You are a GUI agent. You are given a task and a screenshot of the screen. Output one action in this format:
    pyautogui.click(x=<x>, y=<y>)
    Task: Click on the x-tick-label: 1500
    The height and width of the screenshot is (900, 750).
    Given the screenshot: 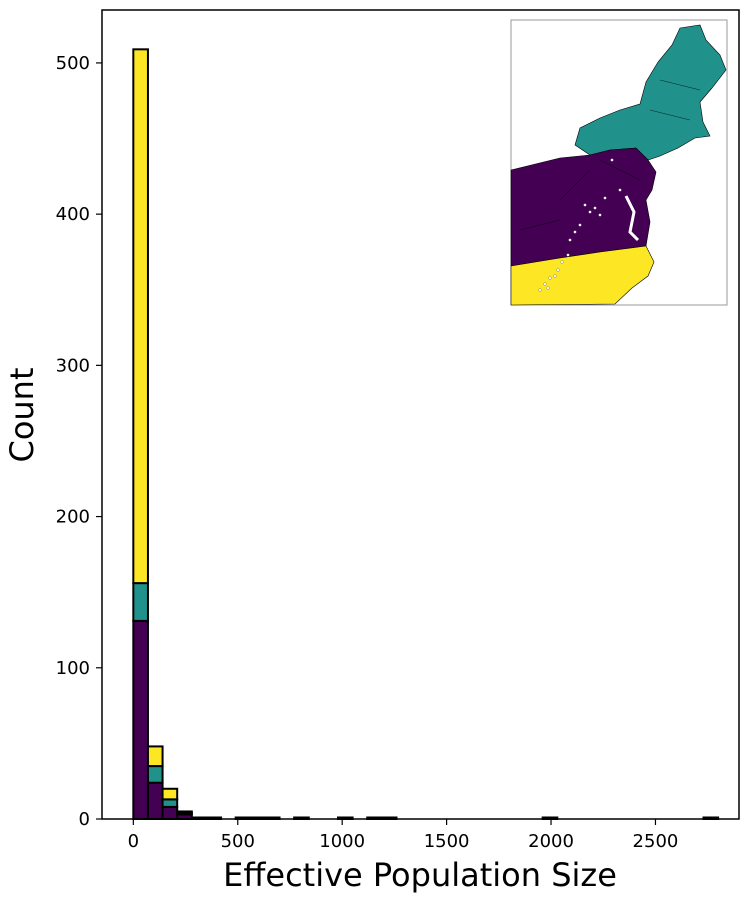 What is the action you would take?
    pyautogui.click(x=447, y=841)
    